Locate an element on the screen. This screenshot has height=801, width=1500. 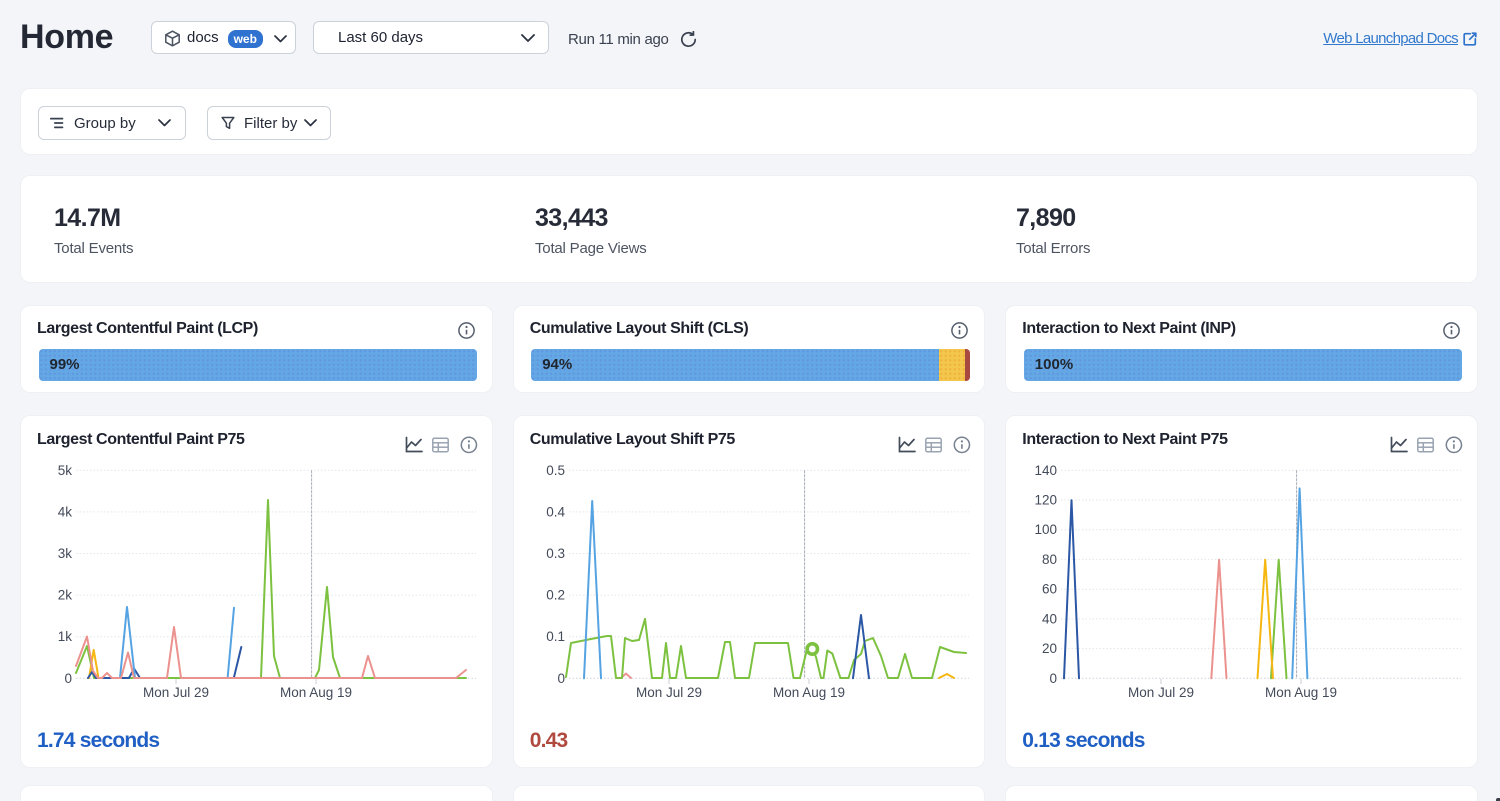
svg-text: 0.5 is located at coordinates (555, 470).